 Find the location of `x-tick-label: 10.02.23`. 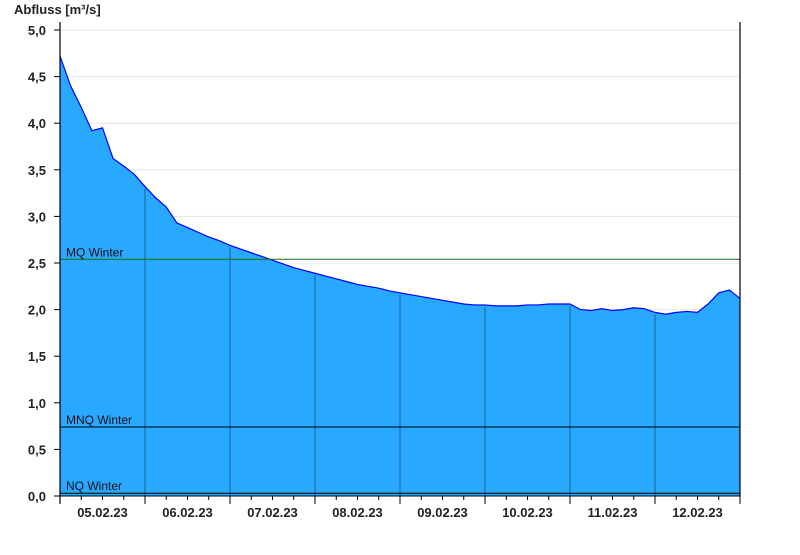

x-tick-label: 10.02.23 is located at coordinates (527, 512).